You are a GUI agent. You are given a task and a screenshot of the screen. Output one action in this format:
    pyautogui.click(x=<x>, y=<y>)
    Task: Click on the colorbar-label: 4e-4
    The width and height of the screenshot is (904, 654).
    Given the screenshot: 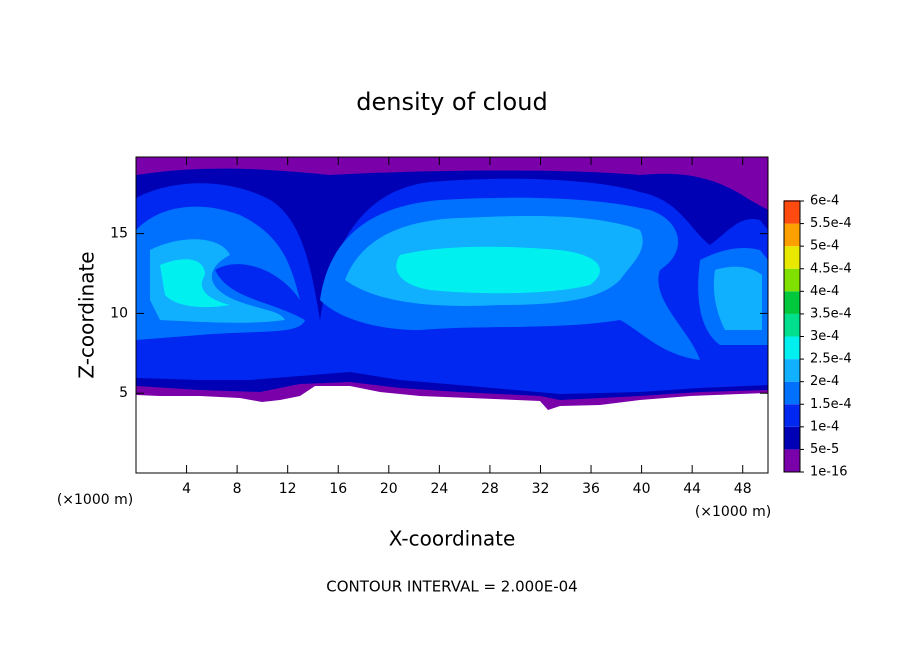 What is the action you would take?
    pyautogui.click(x=824, y=291)
    